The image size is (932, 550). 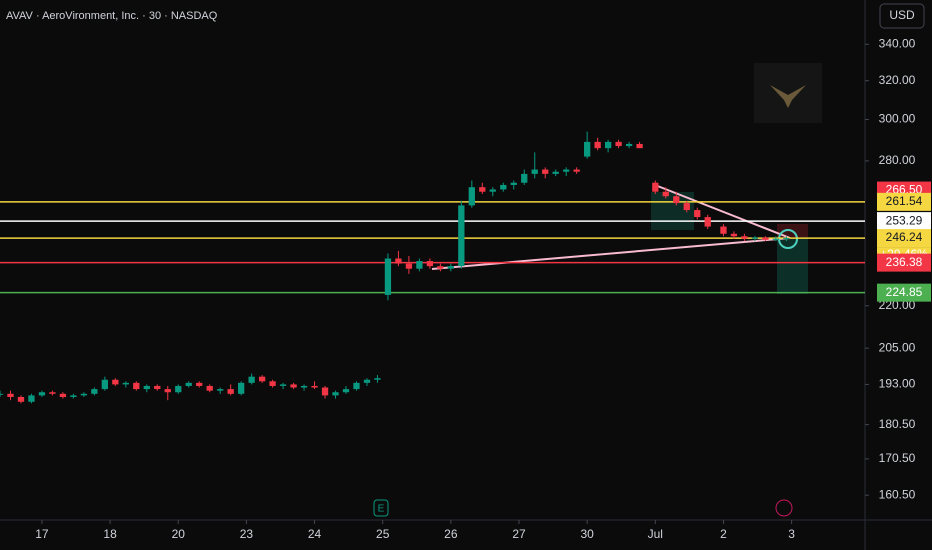 I want to click on x-tick-label: 25, so click(x=383, y=534).